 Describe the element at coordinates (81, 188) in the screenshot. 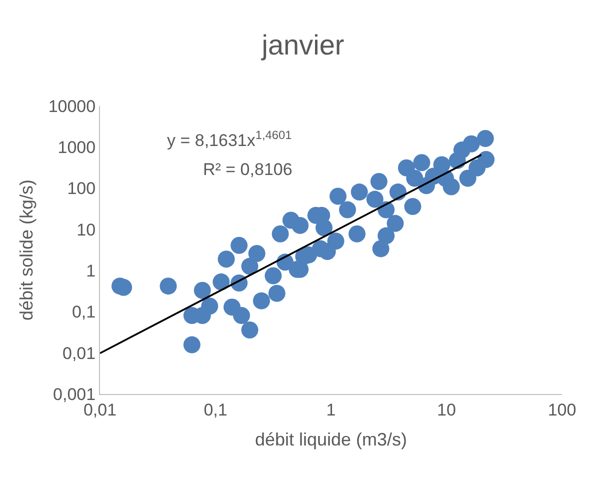

I see `y-tick-label: 100` at that location.